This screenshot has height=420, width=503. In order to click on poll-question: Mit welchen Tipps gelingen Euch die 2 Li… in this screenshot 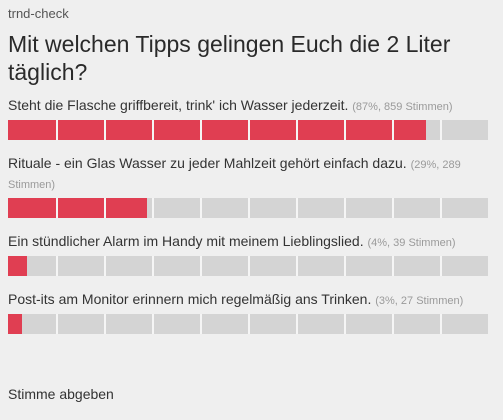, I will do `click(229, 58)`.